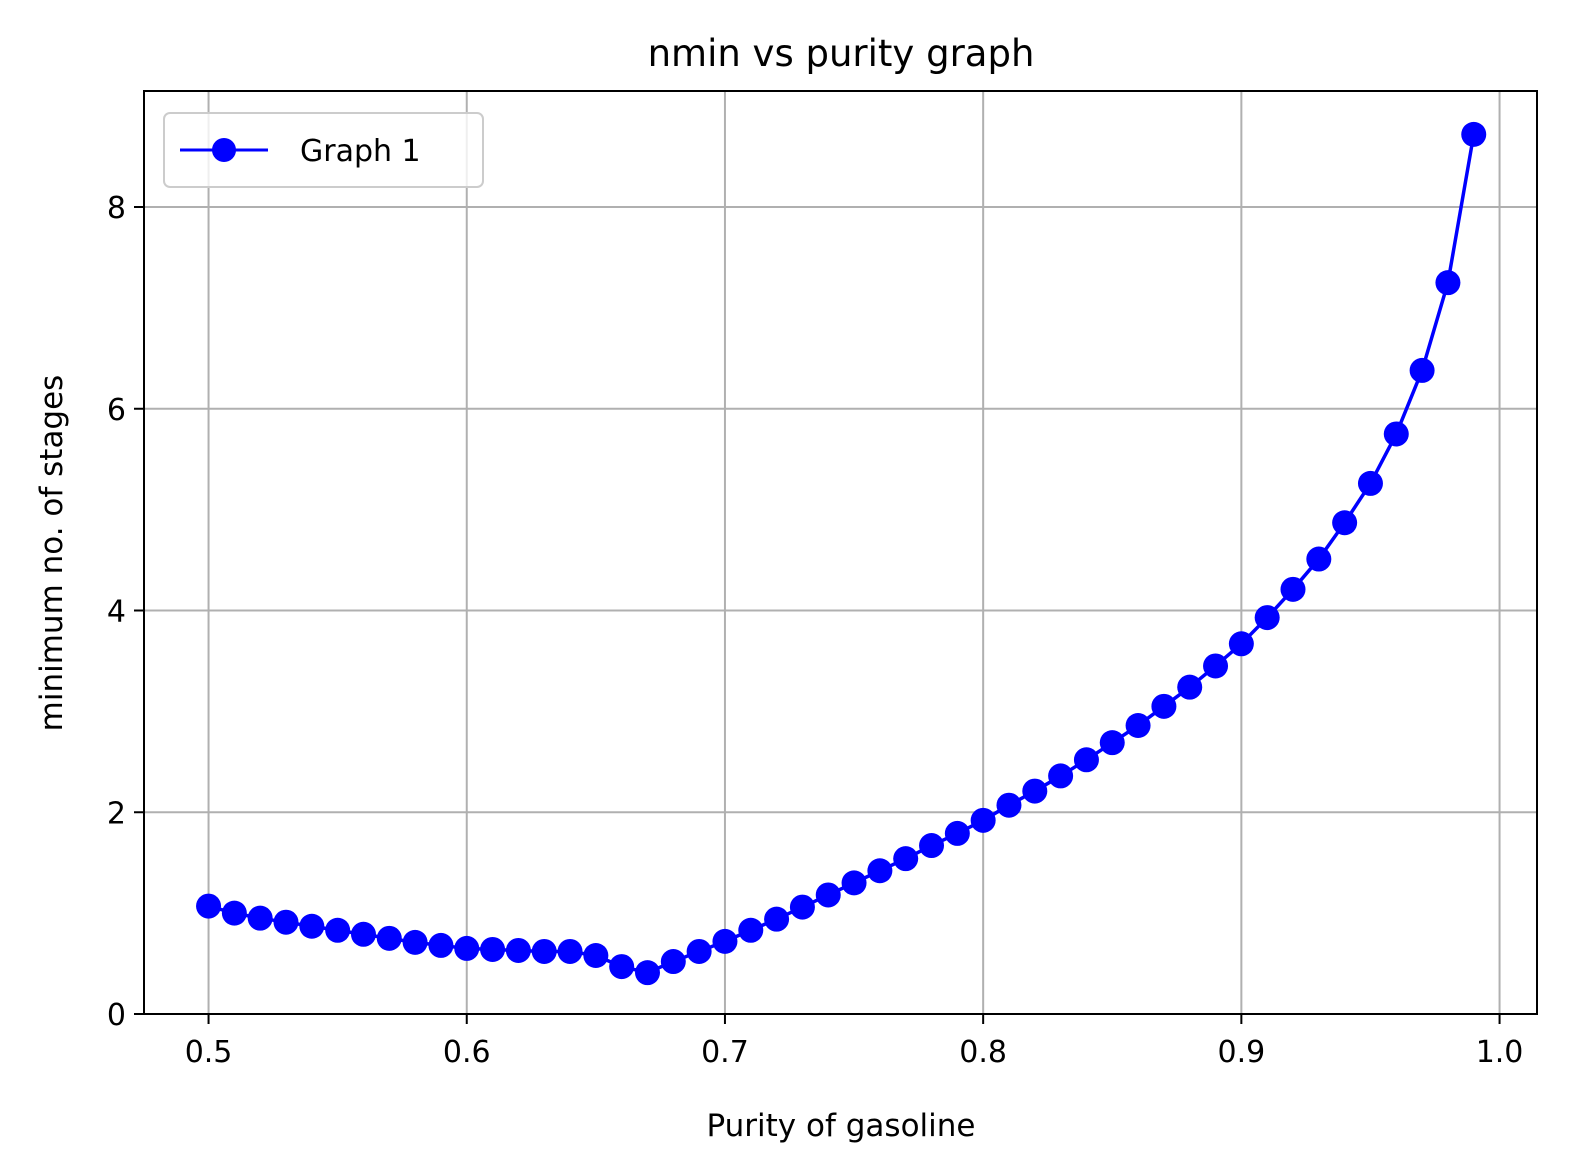 This screenshot has width=1569, height=1176. I want to click on chart-title: nmin vs purity graph, so click(841, 53).